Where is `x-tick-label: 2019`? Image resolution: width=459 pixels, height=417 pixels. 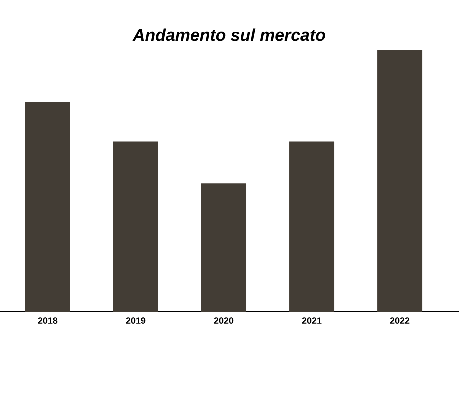 x-tick-label: 2019 is located at coordinates (136, 321).